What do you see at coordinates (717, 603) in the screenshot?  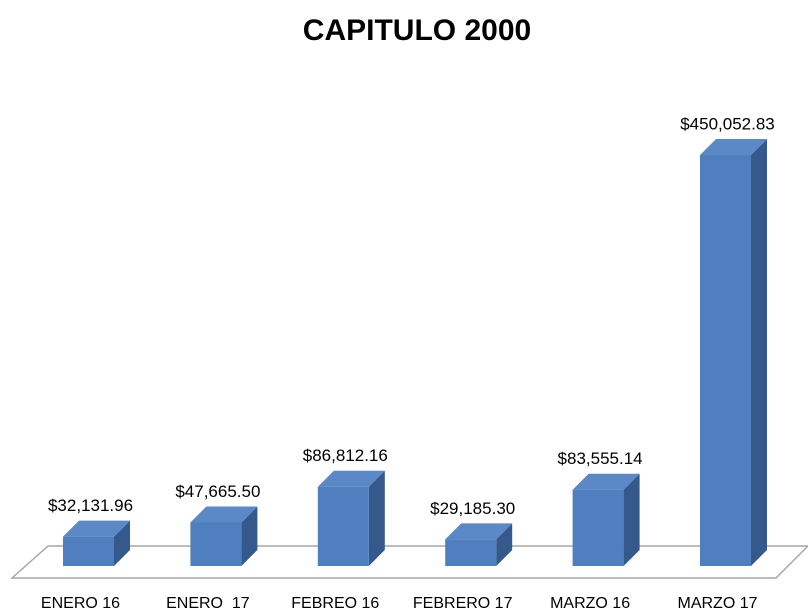 I see `x-tick-label: MARZO 17` at bounding box center [717, 603].